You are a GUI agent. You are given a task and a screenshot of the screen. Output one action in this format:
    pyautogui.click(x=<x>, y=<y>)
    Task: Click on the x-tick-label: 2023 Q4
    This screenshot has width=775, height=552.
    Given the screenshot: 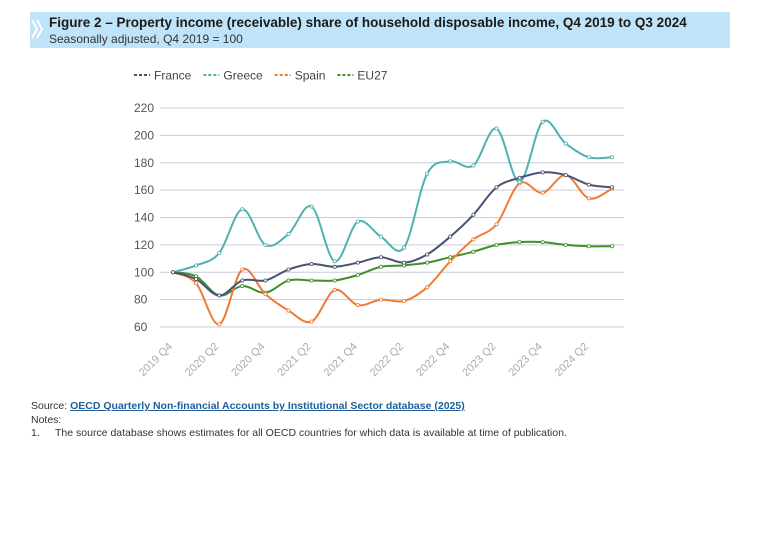 What is the action you would take?
    pyautogui.click(x=525, y=360)
    